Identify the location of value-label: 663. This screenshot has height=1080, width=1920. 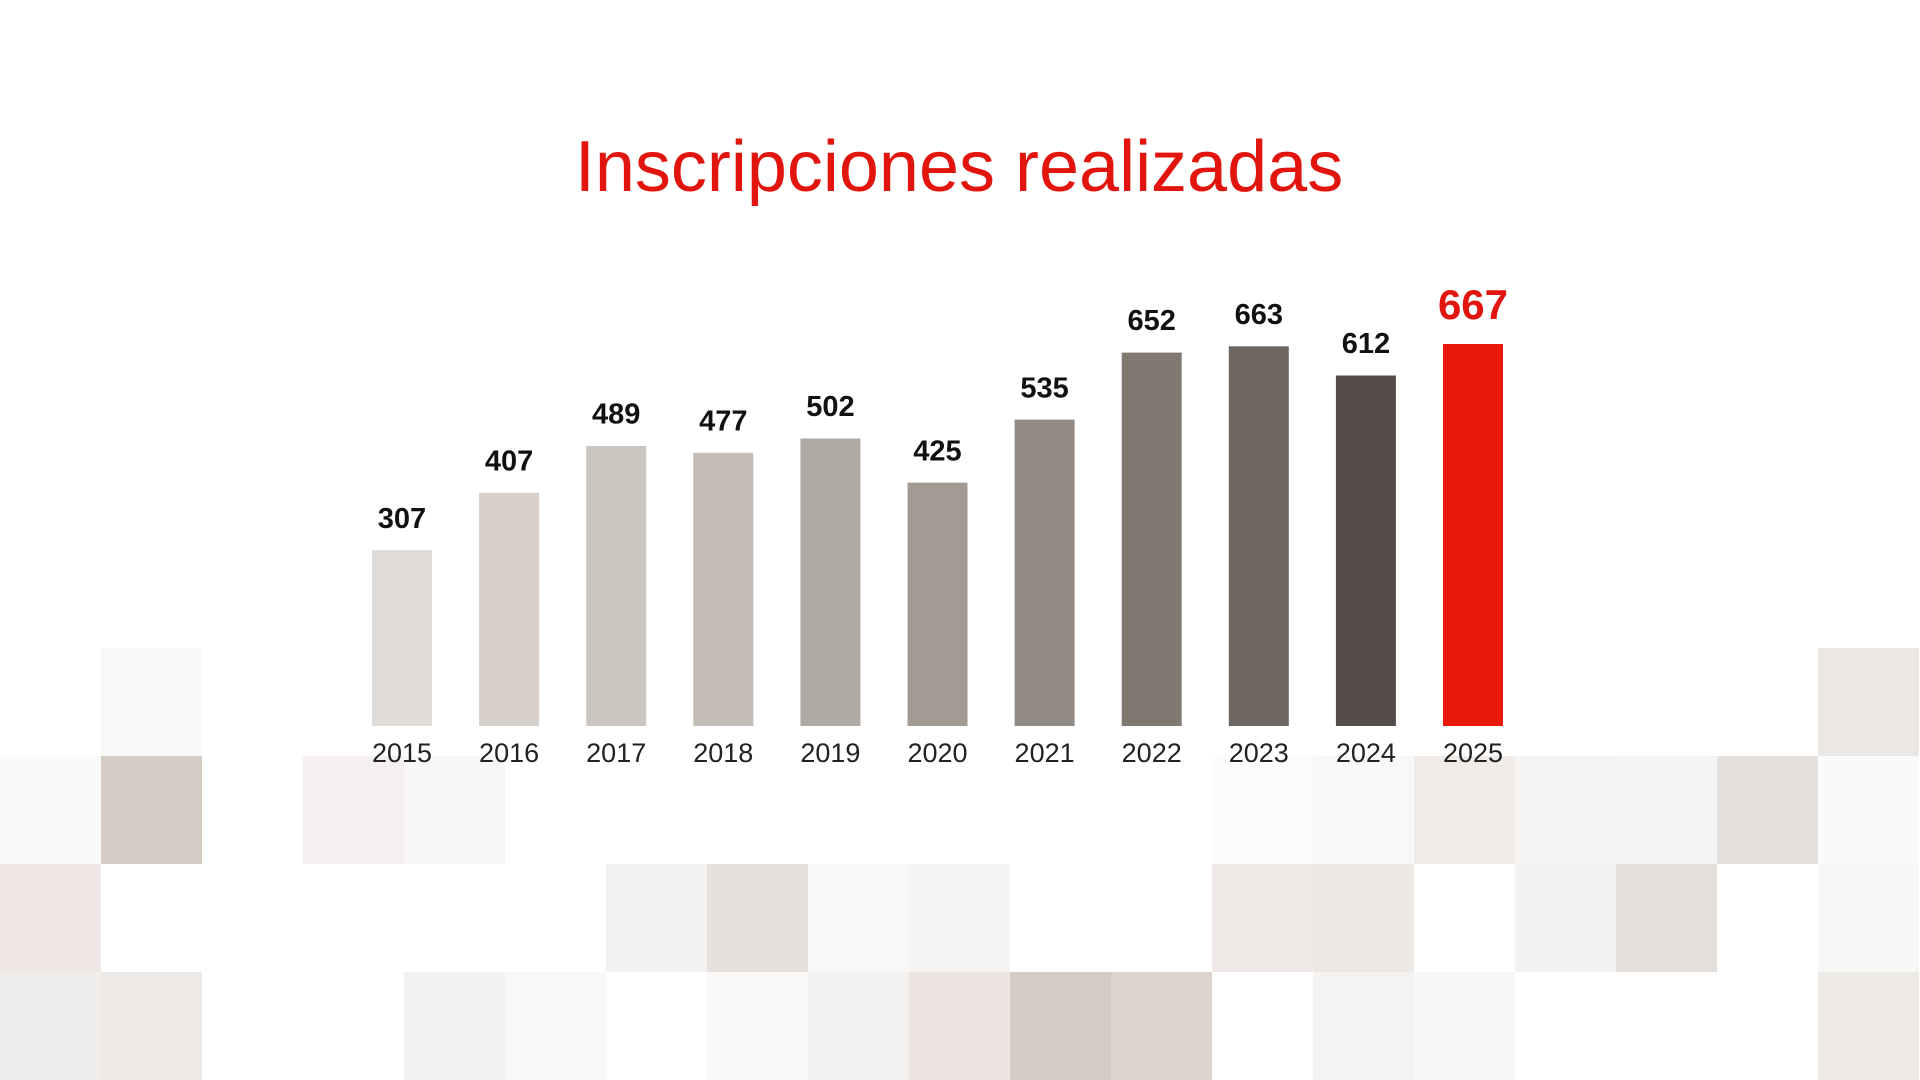
(1259, 315).